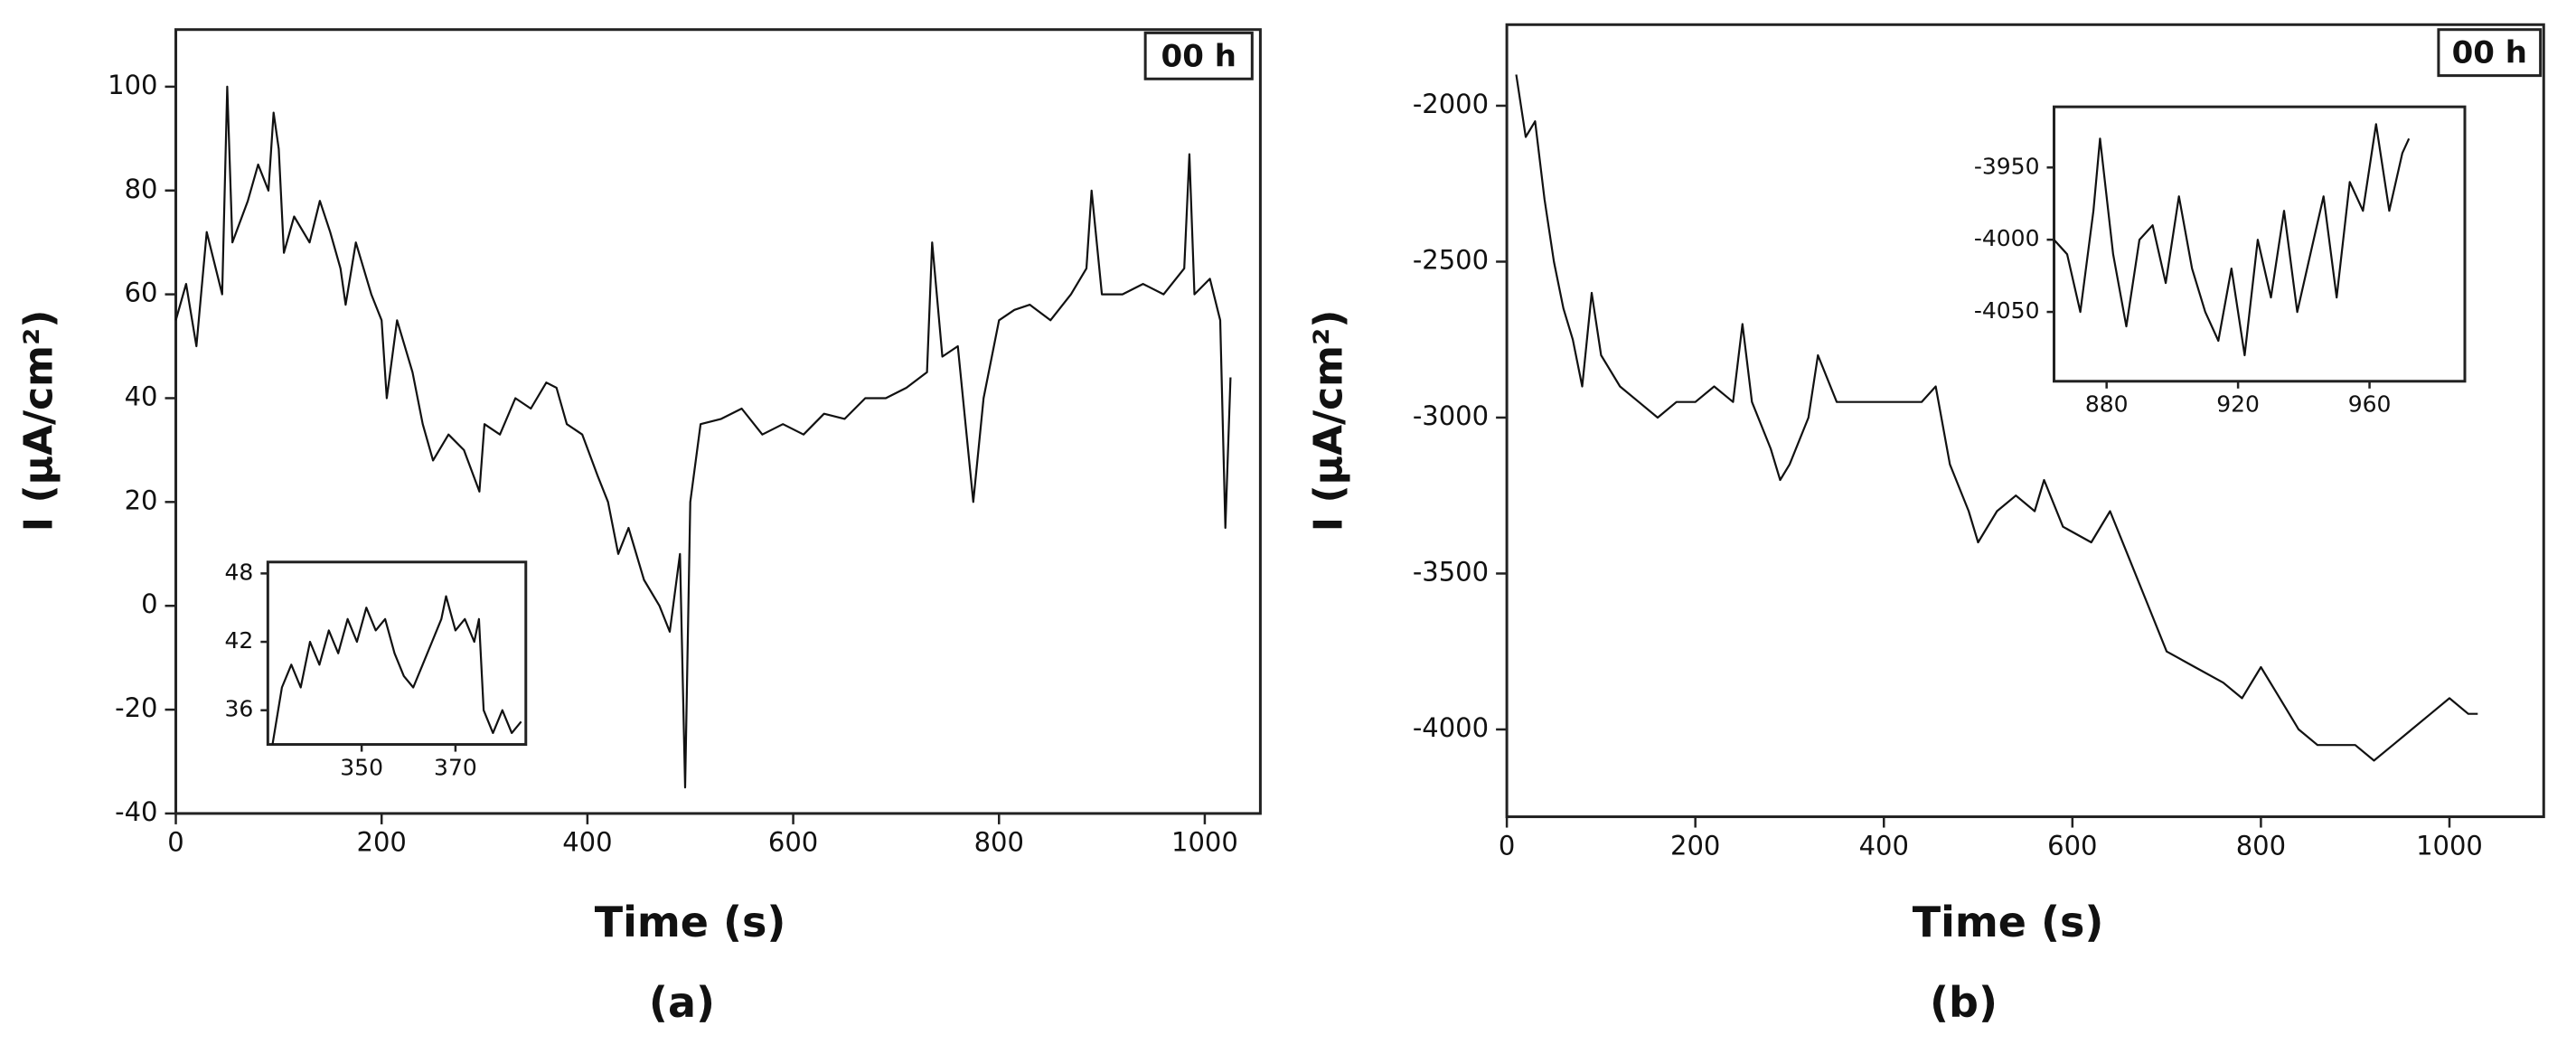 This screenshot has width=2576, height=1054. What do you see at coordinates (240, 640) in the screenshot?
I see `y-tick-label: 42` at bounding box center [240, 640].